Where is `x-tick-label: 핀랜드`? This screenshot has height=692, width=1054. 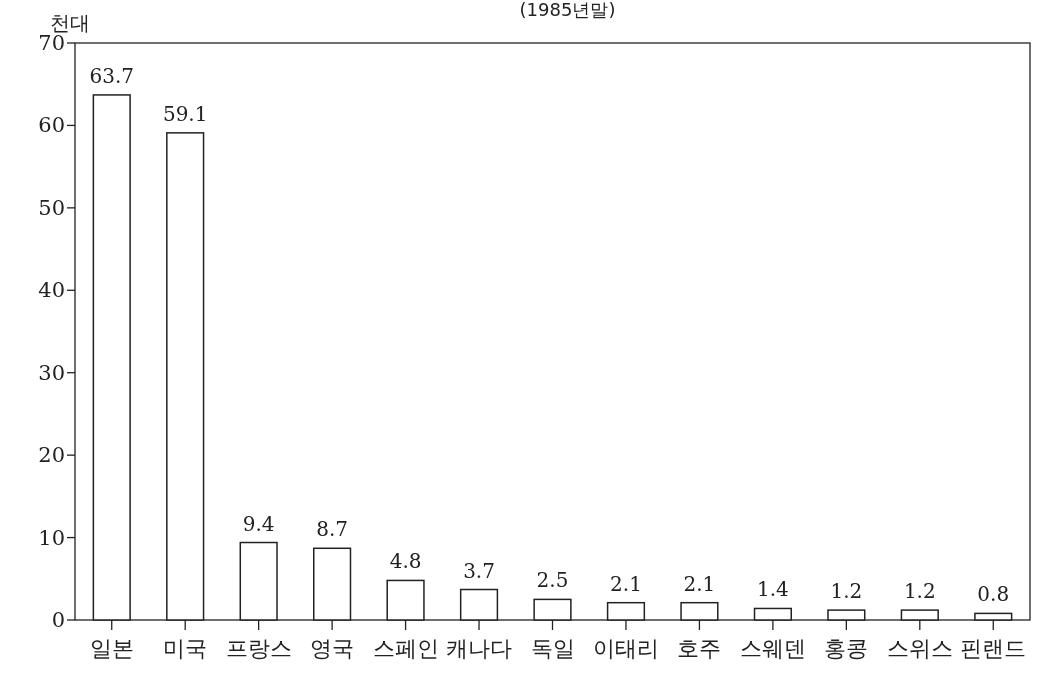
x-tick-label: 핀랜드 is located at coordinates (993, 648).